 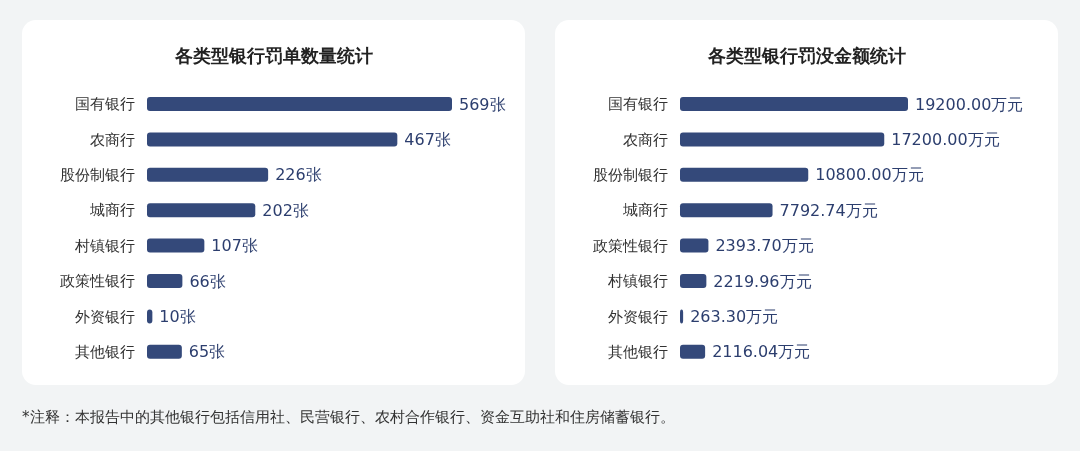 What do you see at coordinates (945, 139) in the screenshot?
I see `data-label: 17200.00万元` at bounding box center [945, 139].